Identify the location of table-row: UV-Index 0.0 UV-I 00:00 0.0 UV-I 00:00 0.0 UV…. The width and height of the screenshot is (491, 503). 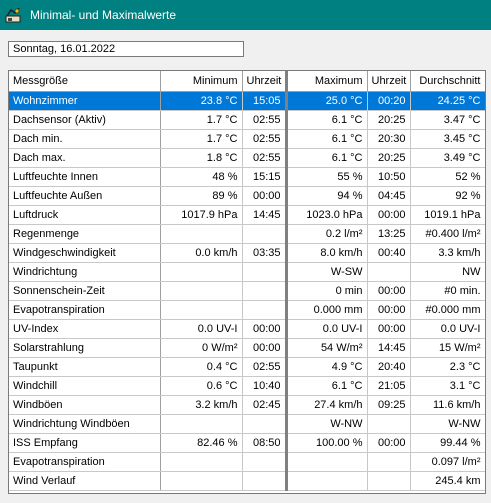
(247, 329).